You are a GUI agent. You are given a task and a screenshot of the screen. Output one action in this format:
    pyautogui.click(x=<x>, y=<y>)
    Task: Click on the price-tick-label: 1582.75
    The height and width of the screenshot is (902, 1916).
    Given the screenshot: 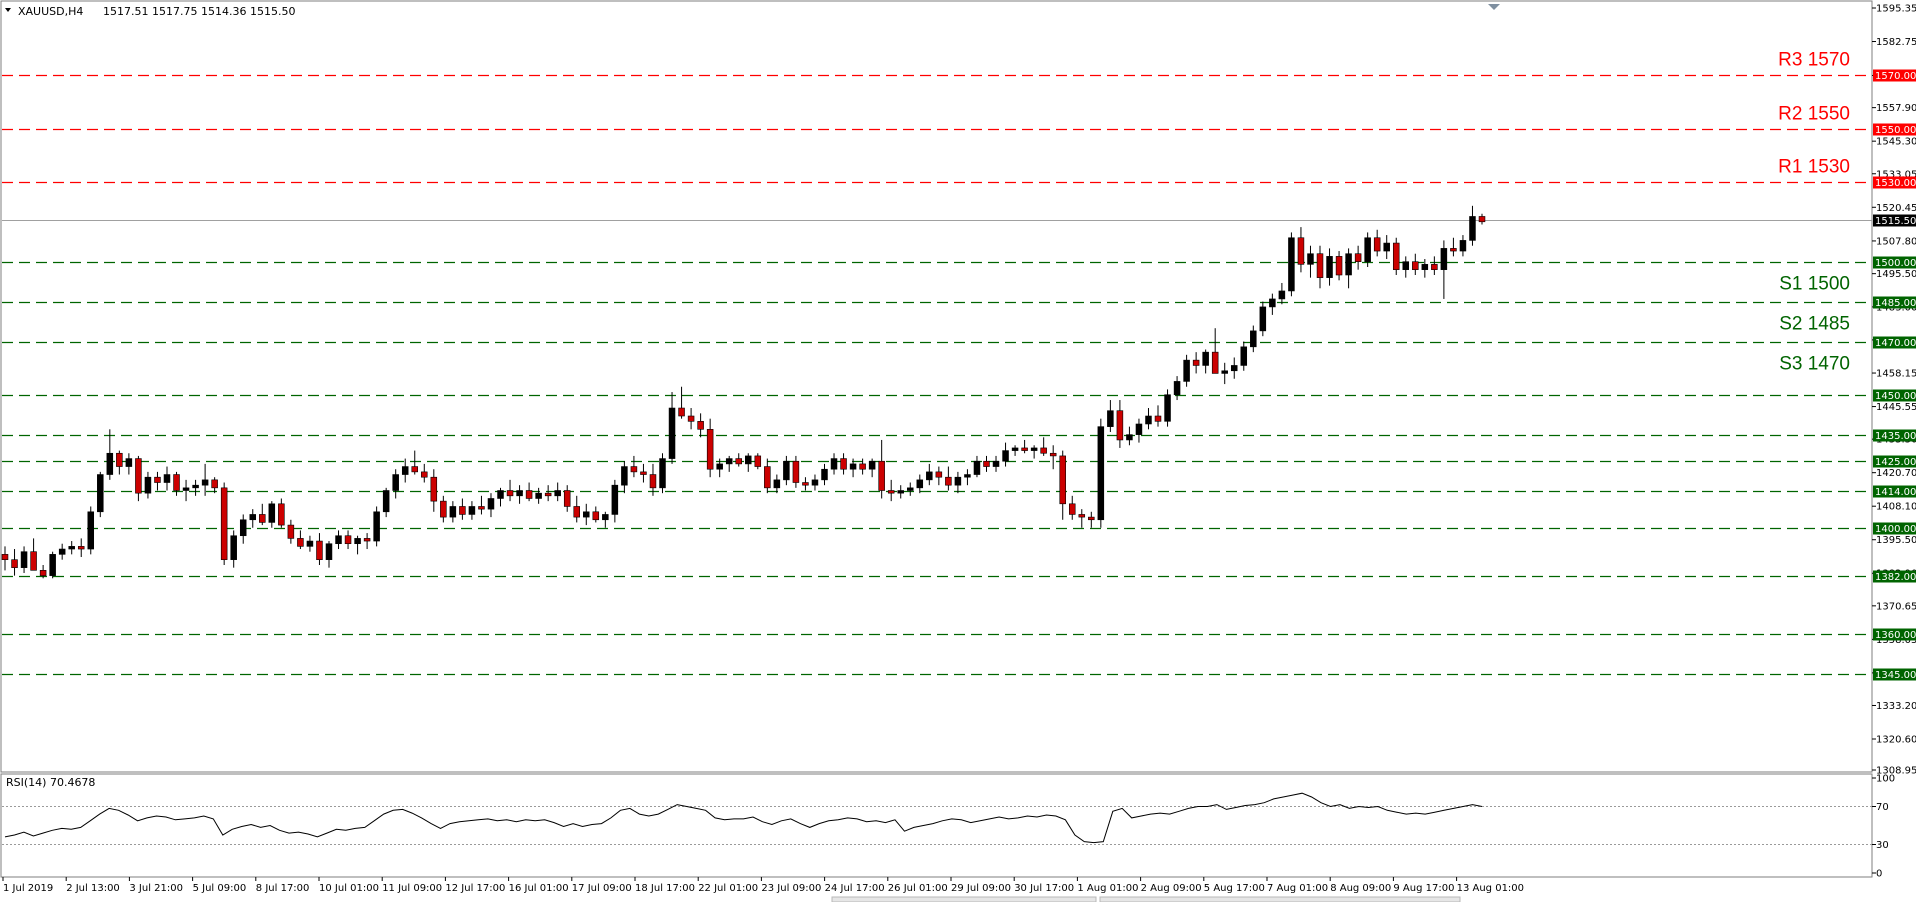 What is the action you would take?
    pyautogui.click(x=1896, y=42)
    